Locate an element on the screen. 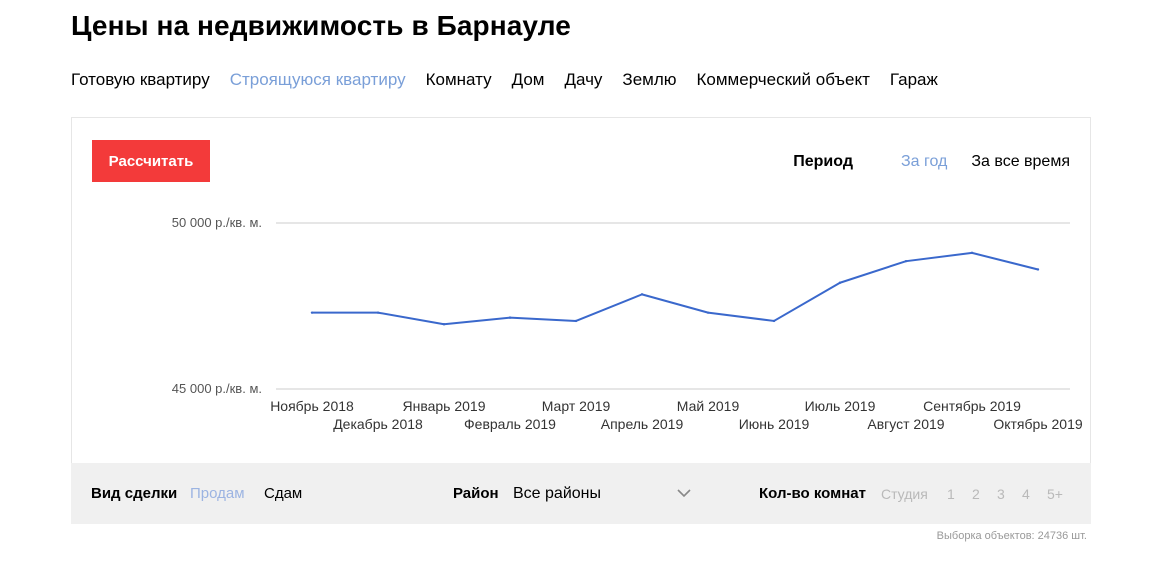  tab-house: Дом is located at coordinates (528, 79).